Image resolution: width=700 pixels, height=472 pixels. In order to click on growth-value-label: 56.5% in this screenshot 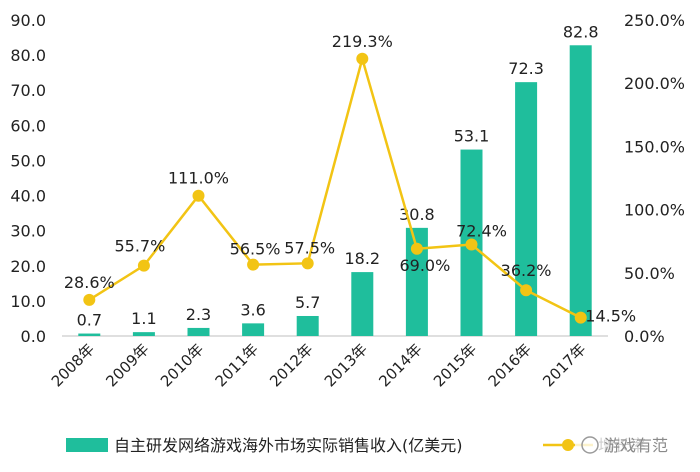, I will do `click(255, 249)`.